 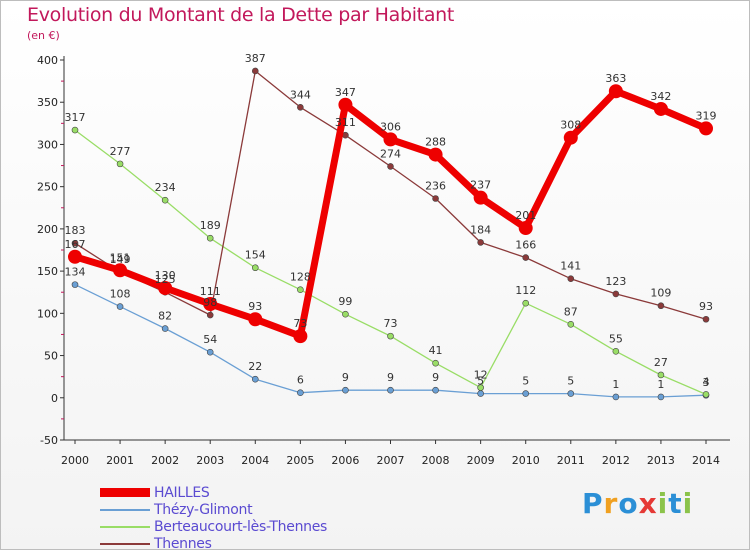 What do you see at coordinates (120, 460) in the screenshot?
I see `x-tick-label-1: 2001` at bounding box center [120, 460].